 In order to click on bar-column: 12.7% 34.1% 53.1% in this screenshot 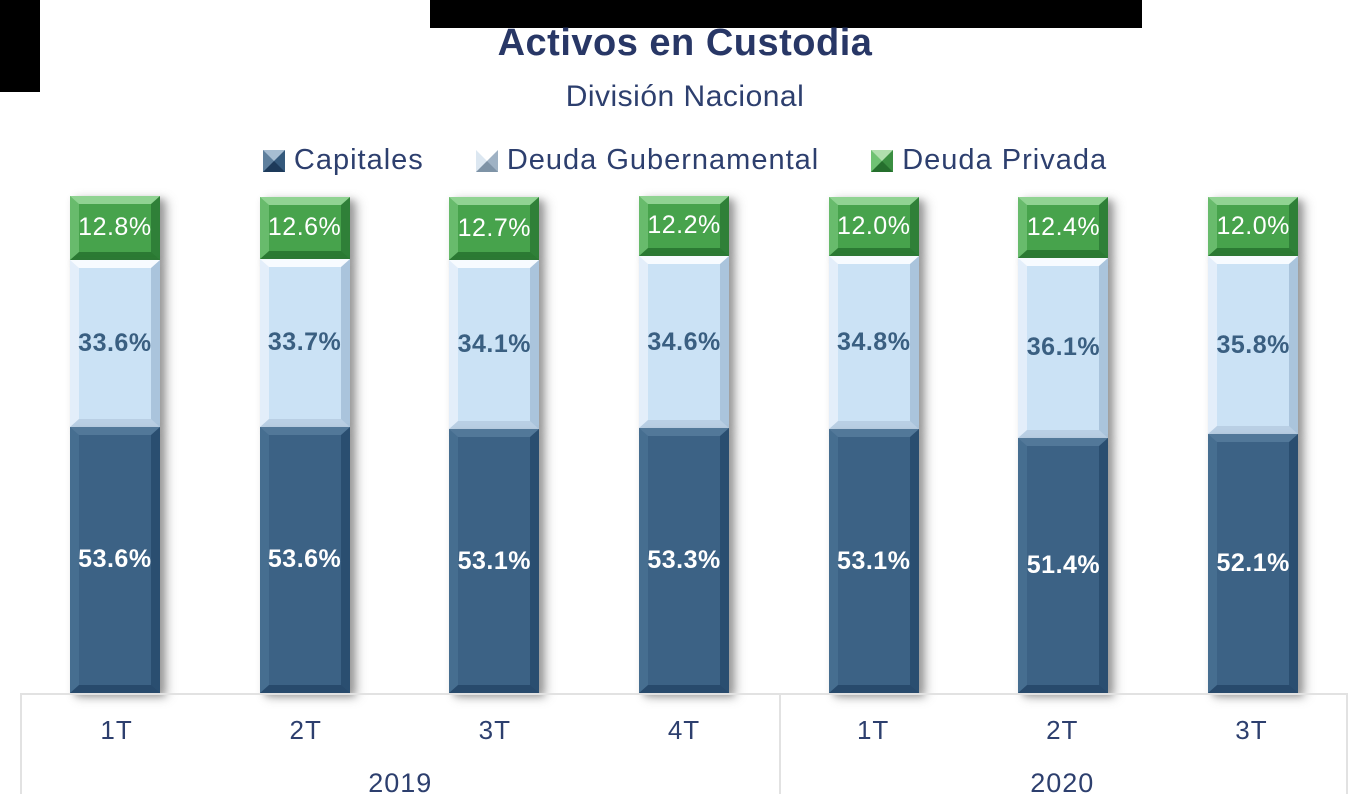, I will do `click(494, 444)`.